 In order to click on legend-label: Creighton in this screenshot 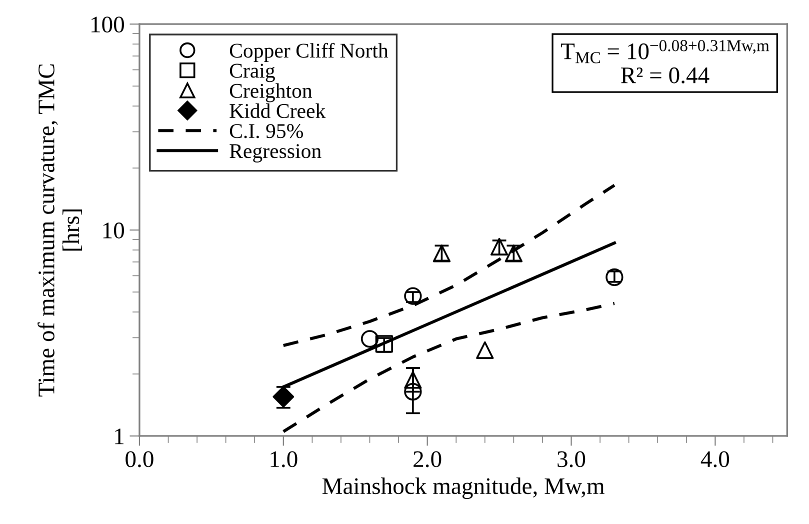, I will do `click(271, 92)`.